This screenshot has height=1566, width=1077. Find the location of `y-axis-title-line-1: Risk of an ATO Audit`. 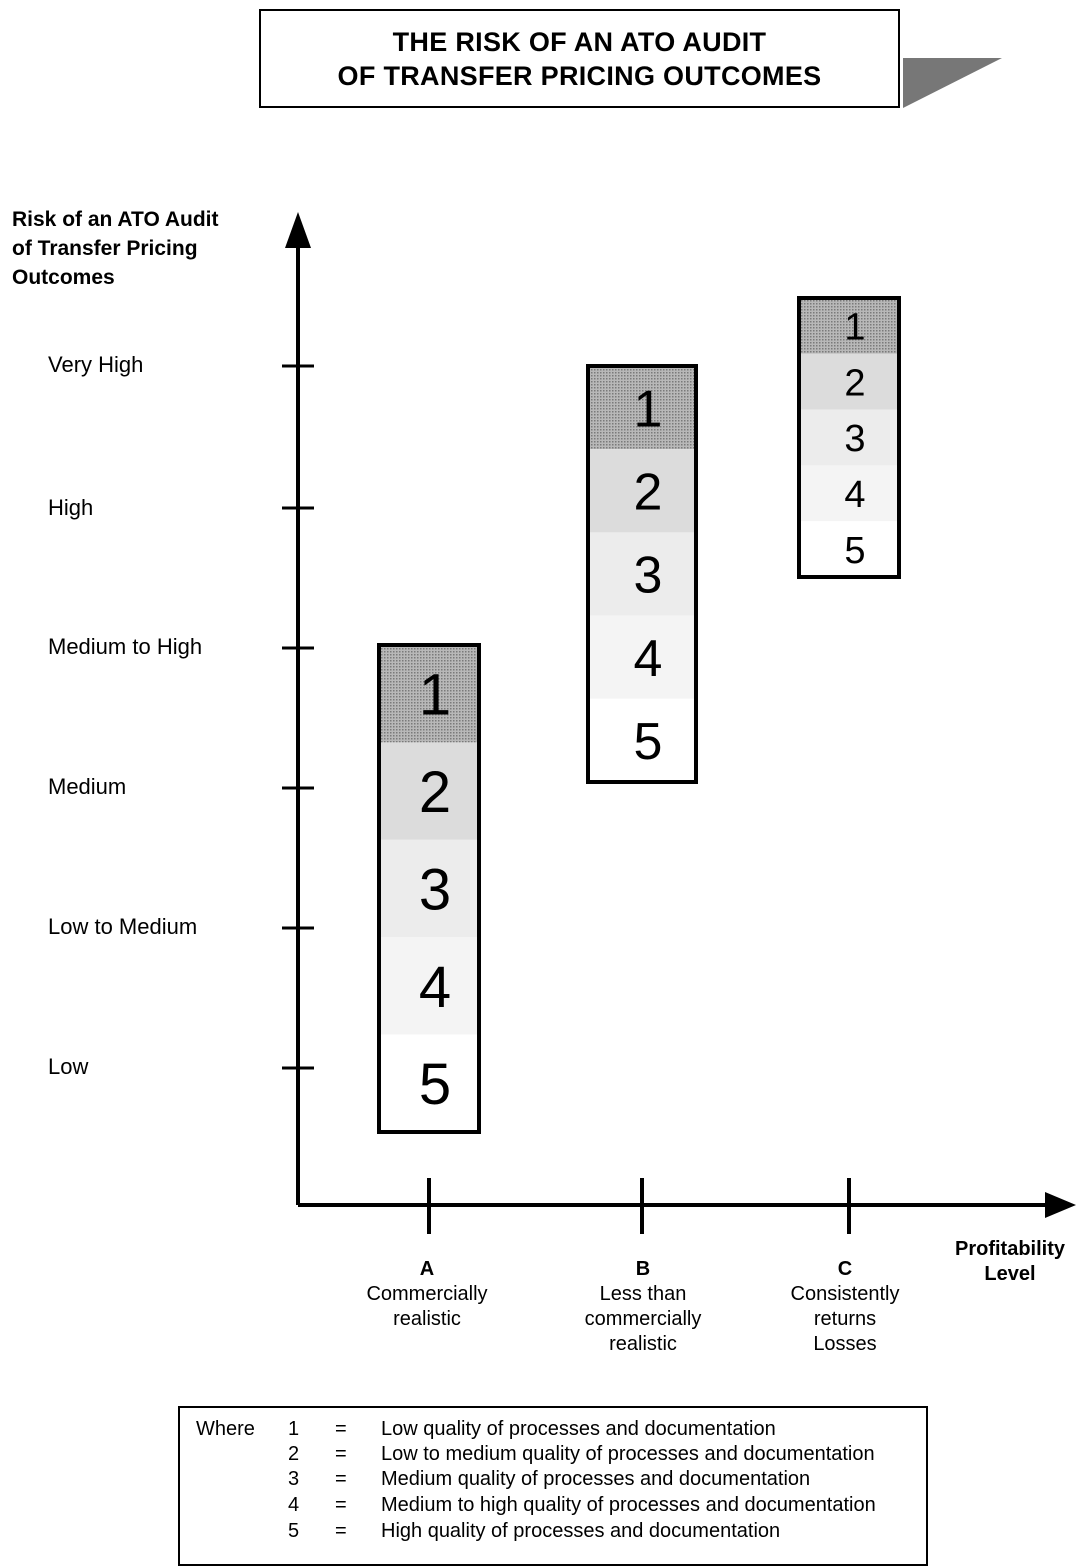

y-axis-title-line-1: Risk of an ATO Audit is located at coordinates (115, 219).